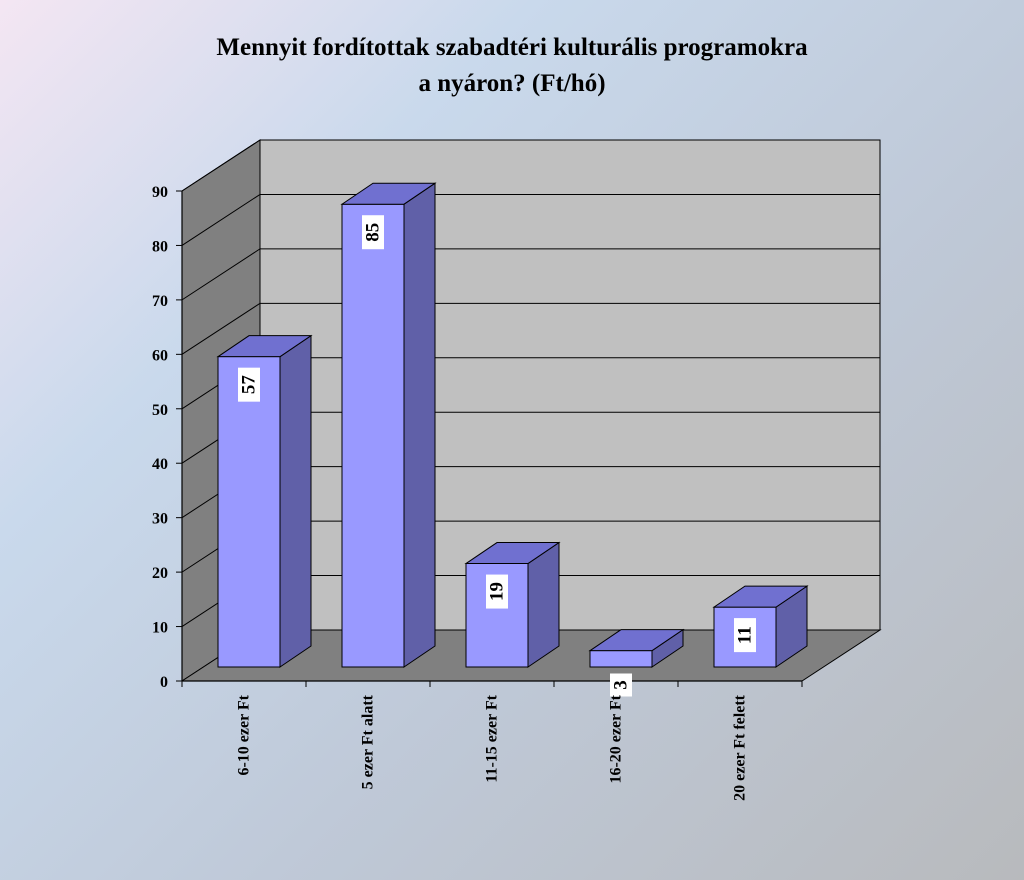  Describe the element at coordinates (160, 464) in the screenshot. I see `y-tick-label: 40` at that location.